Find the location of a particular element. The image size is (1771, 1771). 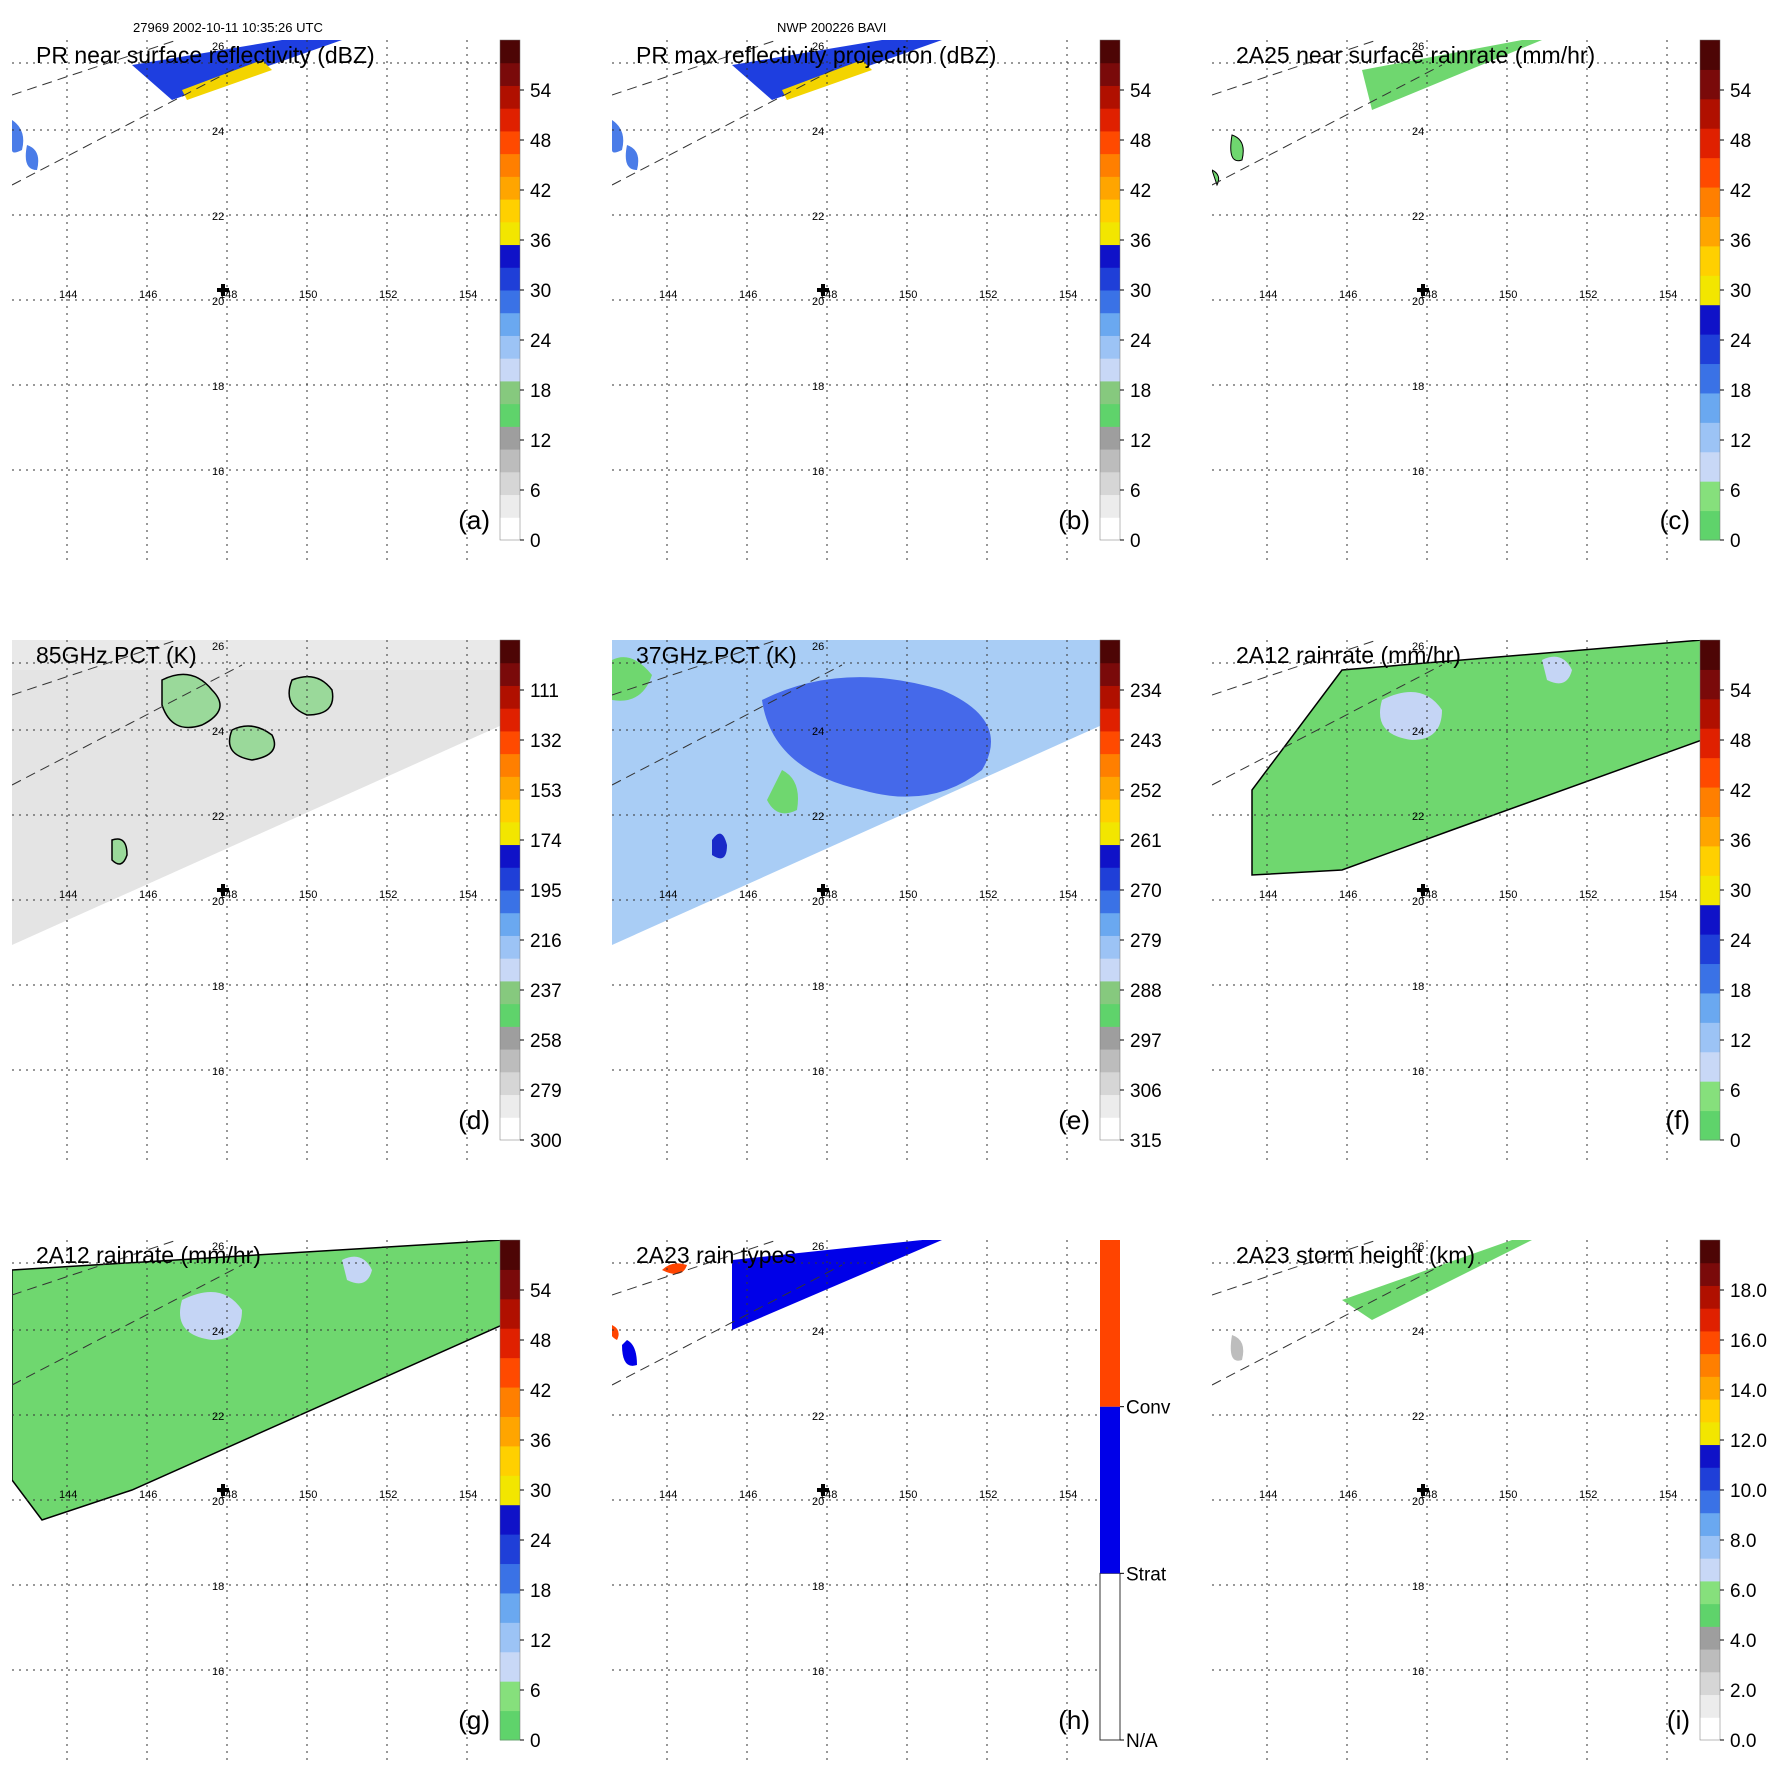

colorbar-tick-label: 297 is located at coordinates (1146, 1041).